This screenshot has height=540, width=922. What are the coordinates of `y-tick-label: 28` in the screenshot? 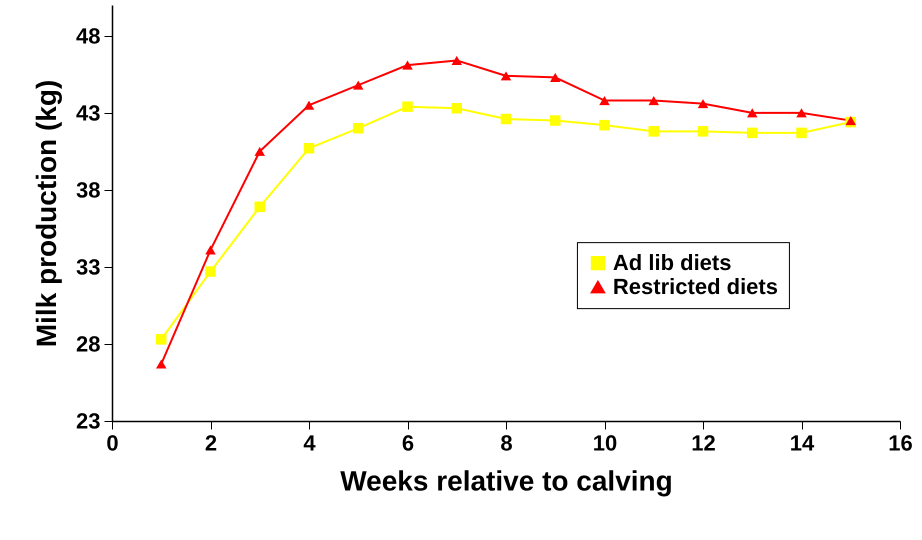 It's located at (88, 343).